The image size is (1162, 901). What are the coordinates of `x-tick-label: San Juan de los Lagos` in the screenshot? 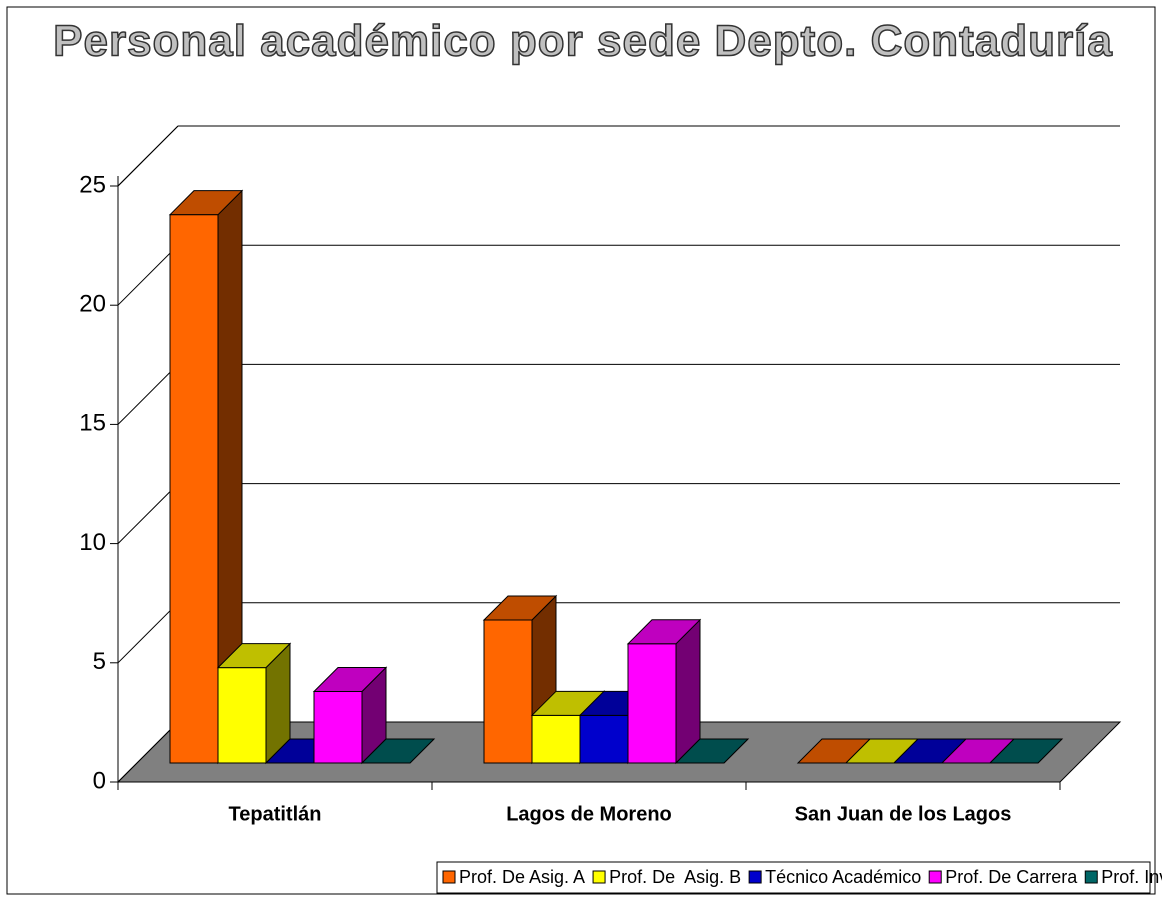 It's located at (903, 814).